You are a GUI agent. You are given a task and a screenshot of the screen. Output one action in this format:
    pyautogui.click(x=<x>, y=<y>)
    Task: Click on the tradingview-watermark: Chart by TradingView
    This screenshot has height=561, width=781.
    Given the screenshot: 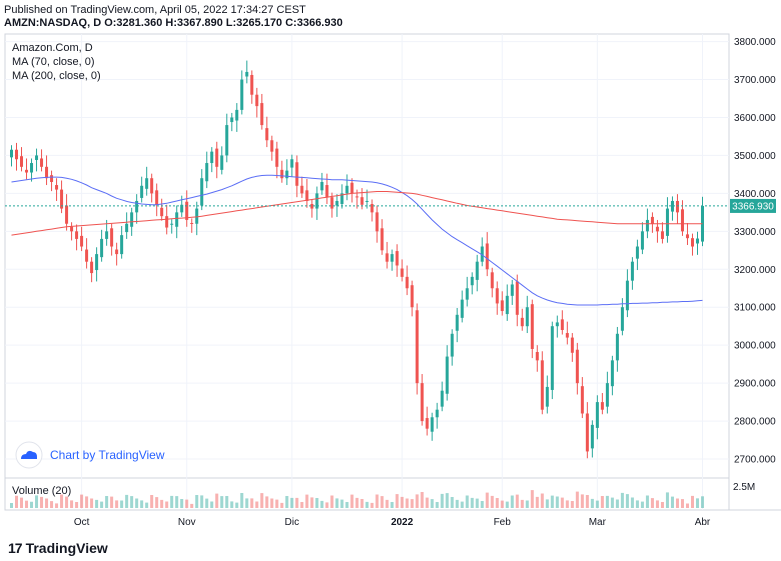 What is the action you would take?
    pyautogui.click(x=90, y=455)
    